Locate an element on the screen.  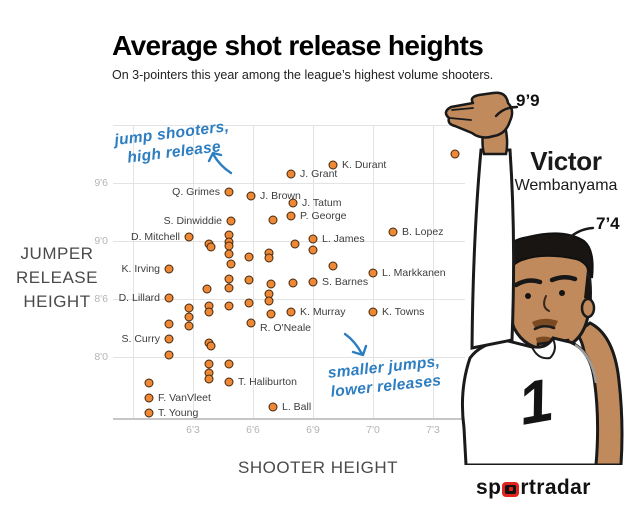
y-tick-label: 8'0 is located at coordinates (101, 357).